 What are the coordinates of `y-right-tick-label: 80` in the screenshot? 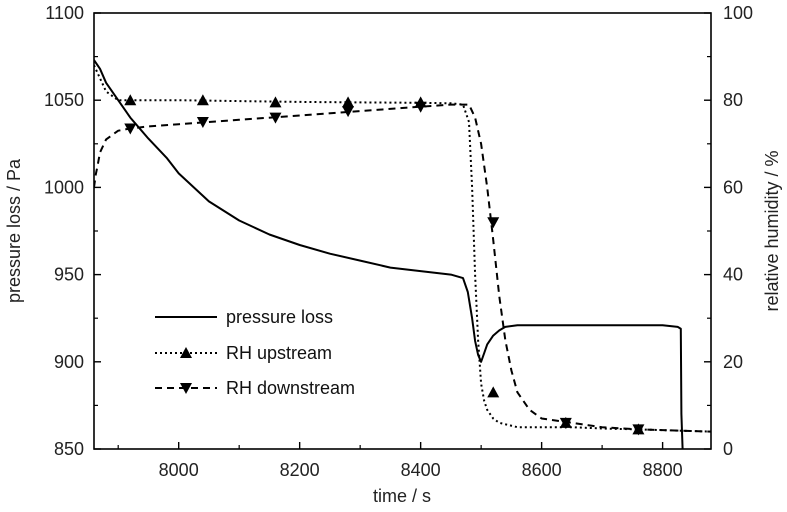 It's located at (733, 100).